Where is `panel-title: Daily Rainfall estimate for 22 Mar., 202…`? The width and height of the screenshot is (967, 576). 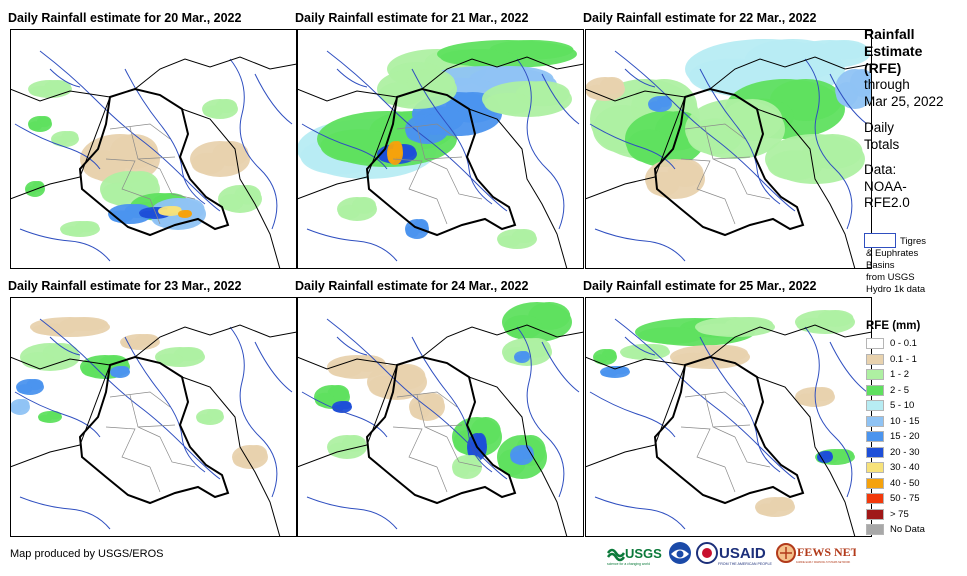 panel-title: Daily Rainfall estimate for 22 Mar., 202… is located at coordinates (700, 18).